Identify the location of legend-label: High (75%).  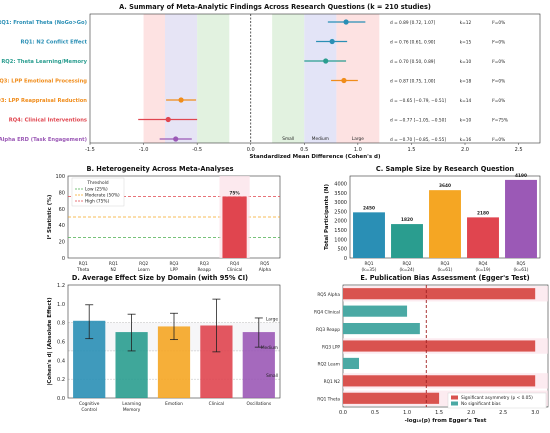
(97, 202).